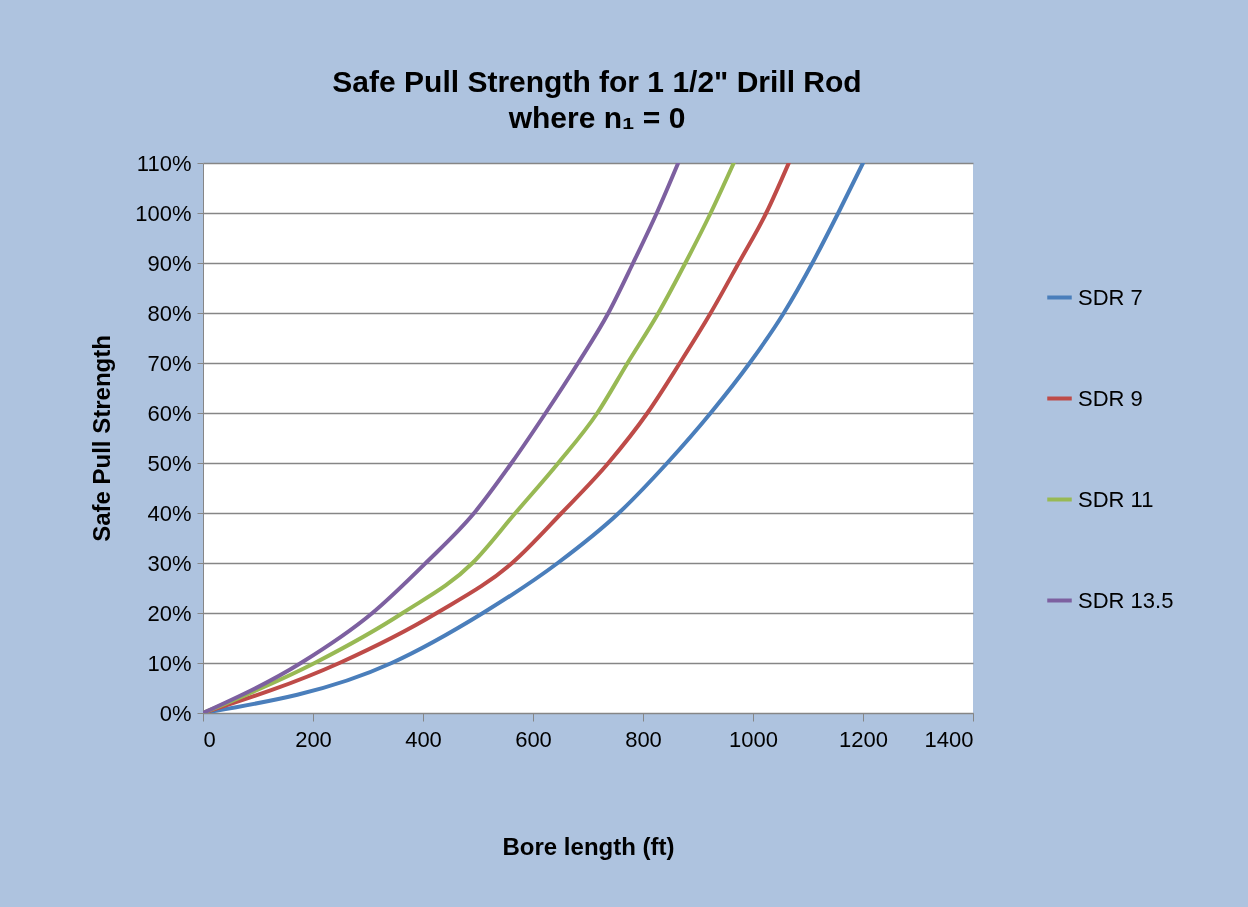 Image resolution: width=1248 pixels, height=907 pixels. I want to click on y-tick-label: 70%, so click(169, 363).